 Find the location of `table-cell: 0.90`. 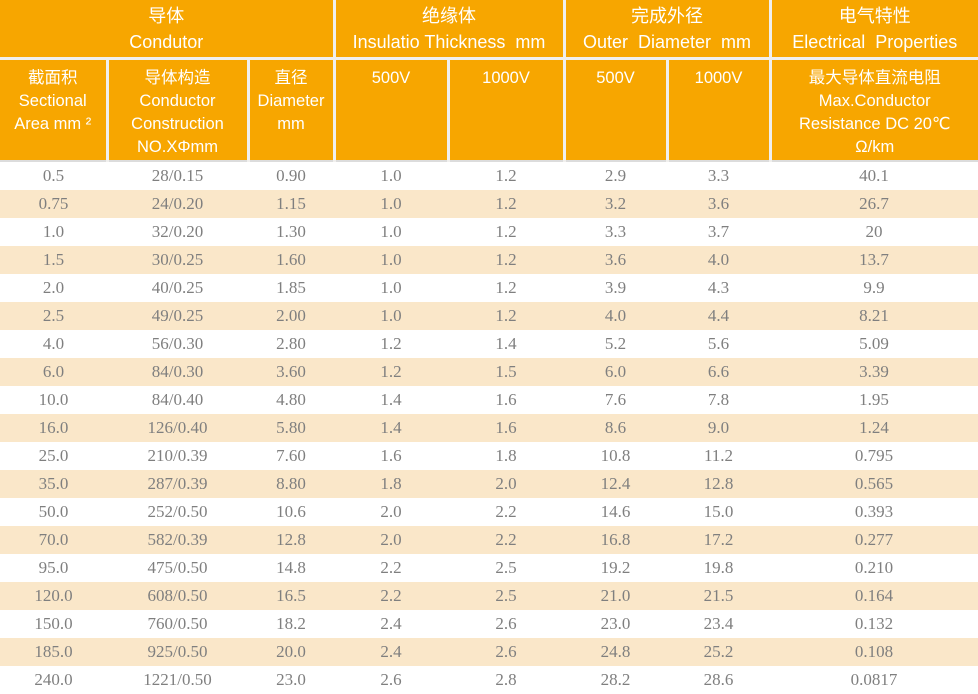

table-cell: 0.90 is located at coordinates (291, 175).